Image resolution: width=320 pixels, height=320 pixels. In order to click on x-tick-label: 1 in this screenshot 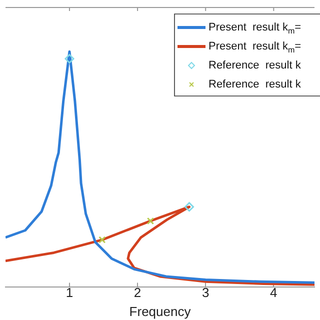, I will do `click(70, 292)`.